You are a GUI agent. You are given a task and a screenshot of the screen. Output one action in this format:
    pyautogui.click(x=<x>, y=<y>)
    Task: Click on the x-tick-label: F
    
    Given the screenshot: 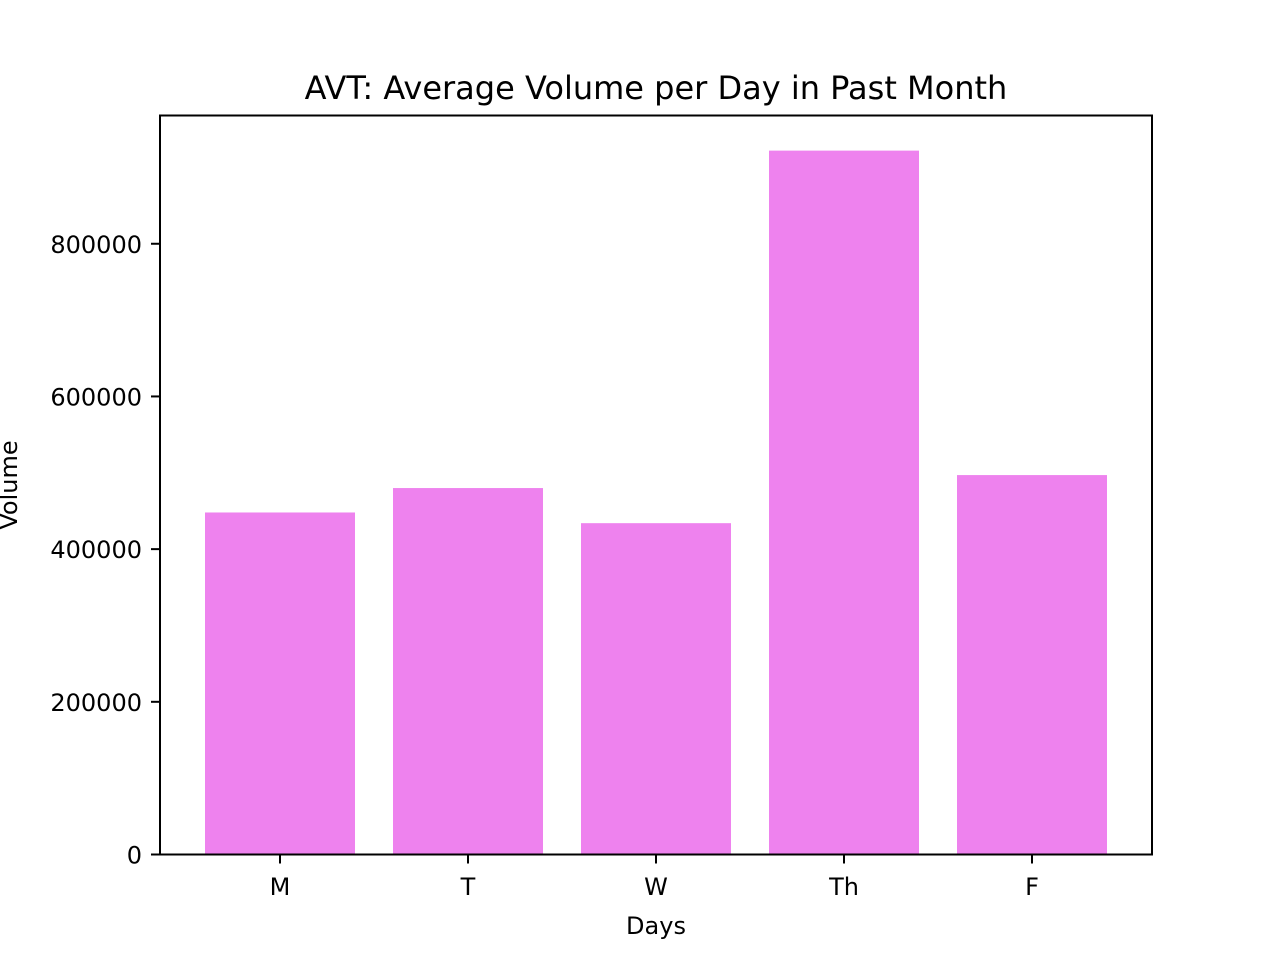 What is the action you would take?
    pyautogui.click(x=1032, y=887)
    